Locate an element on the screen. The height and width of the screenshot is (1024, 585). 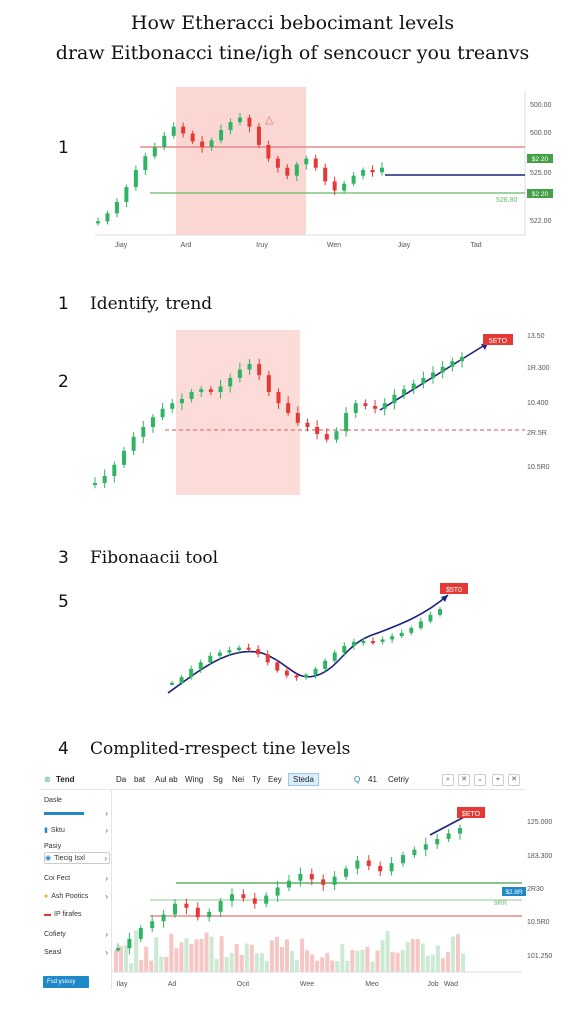
sidebar-item-5: Coi Fect › is located at coordinates (76, 878).